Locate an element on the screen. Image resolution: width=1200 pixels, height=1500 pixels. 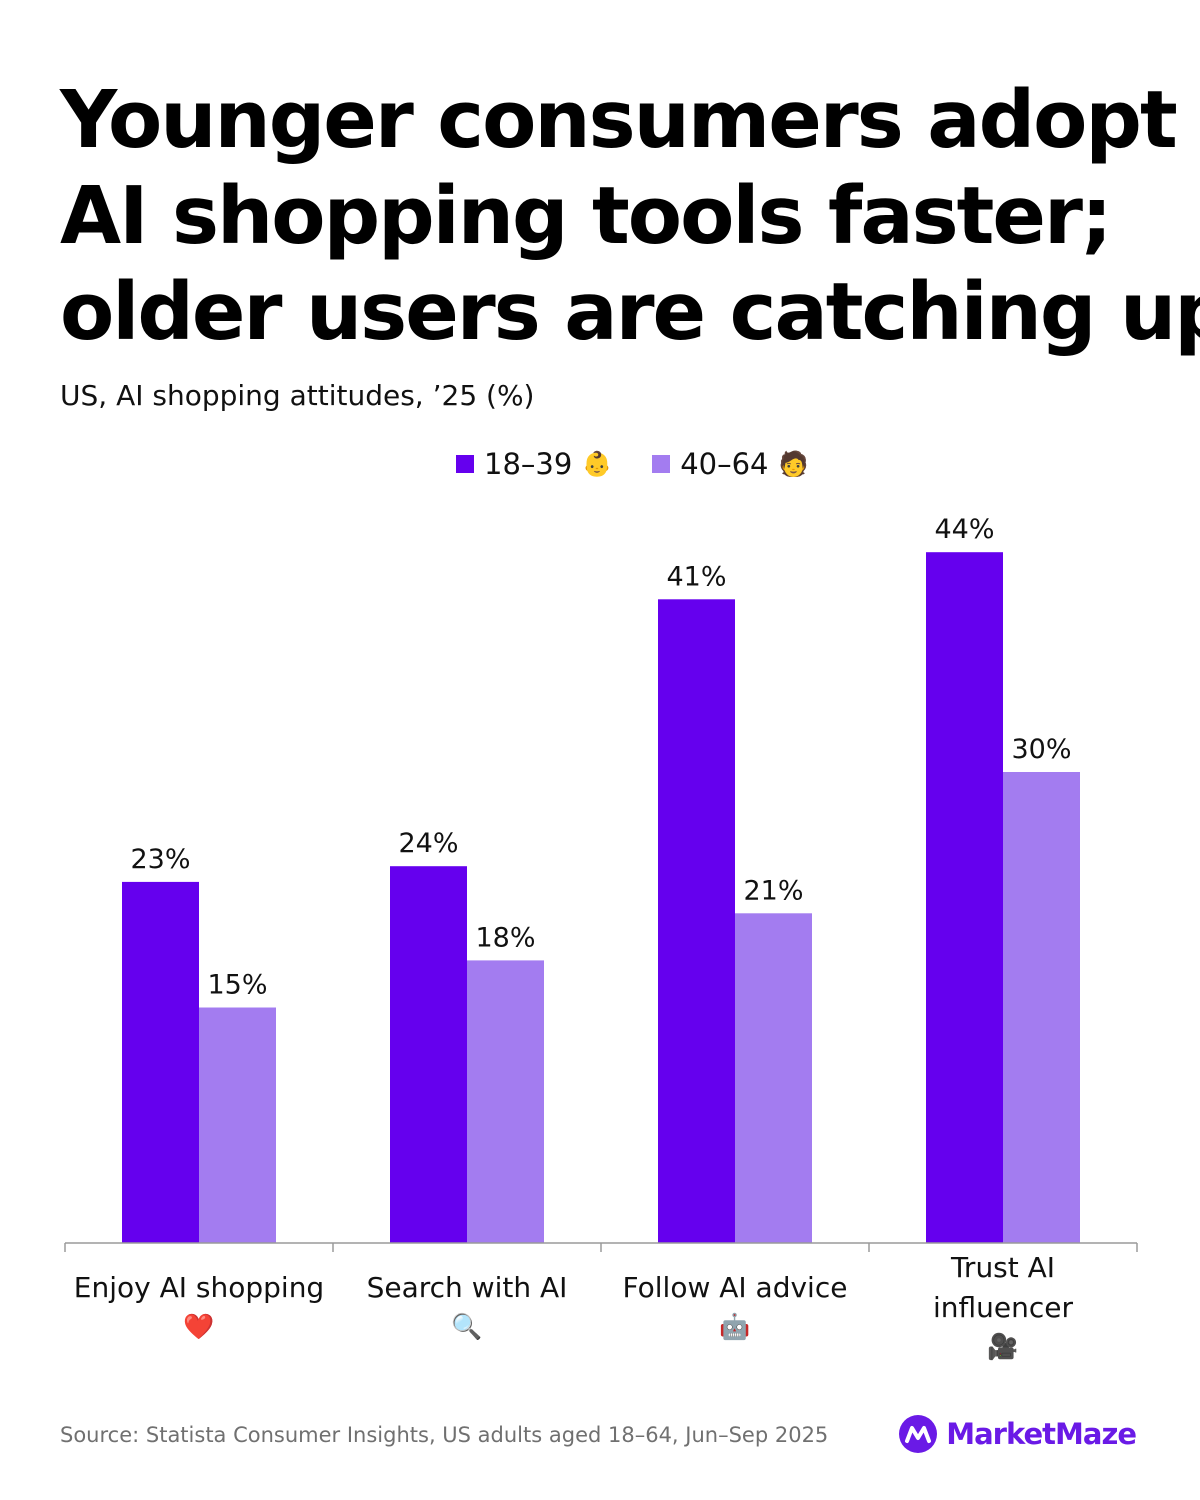
camera-icon: 🎥 is located at coordinates (1002, 1346).